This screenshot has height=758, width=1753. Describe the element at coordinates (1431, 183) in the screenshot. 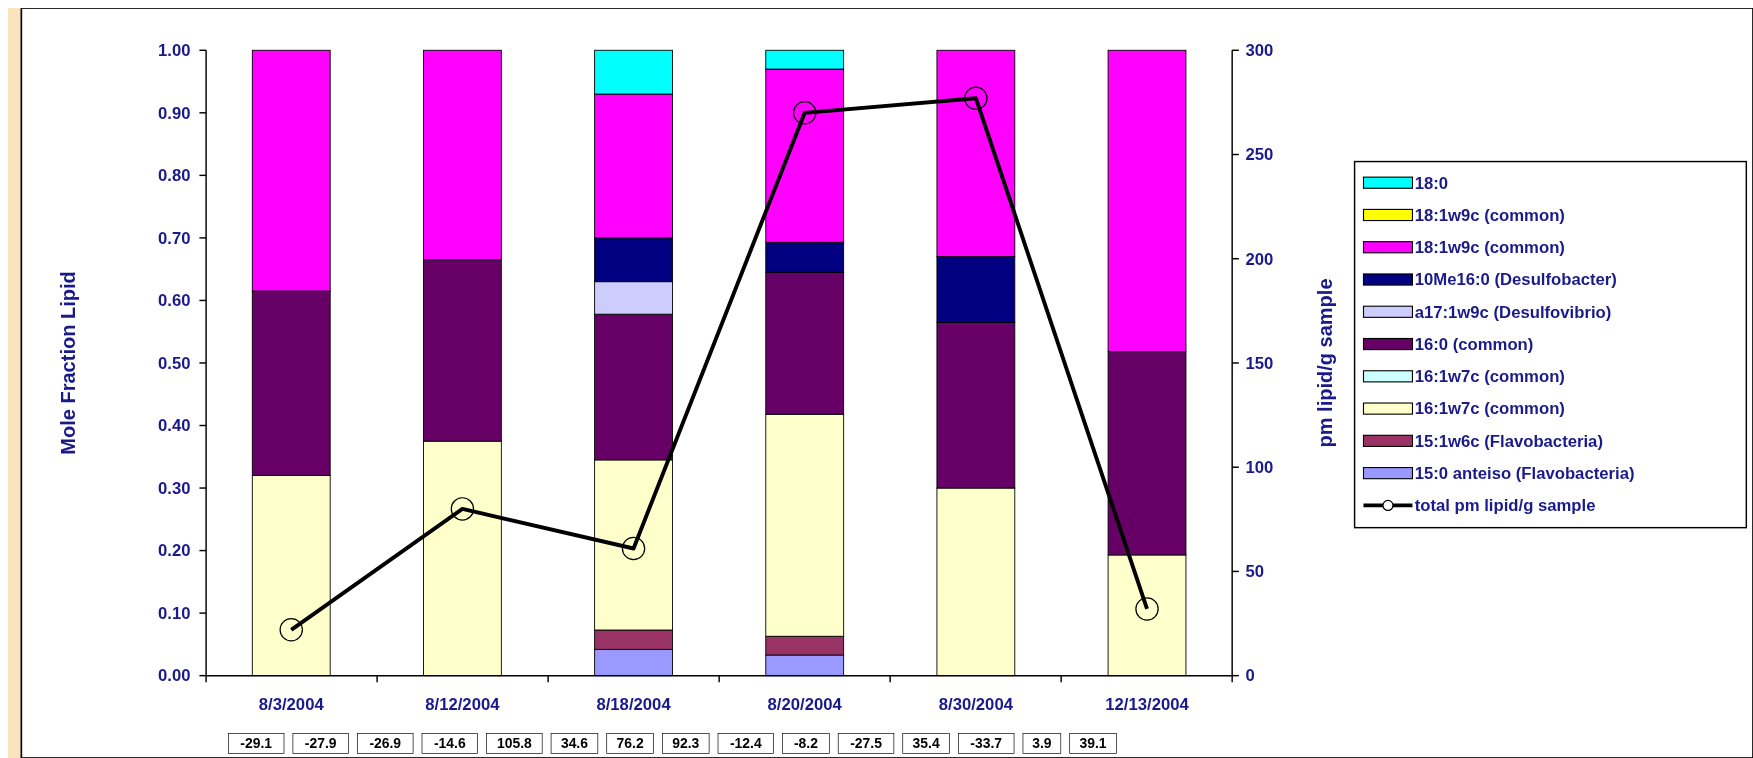

I see `legend-label: 18:0` at that location.